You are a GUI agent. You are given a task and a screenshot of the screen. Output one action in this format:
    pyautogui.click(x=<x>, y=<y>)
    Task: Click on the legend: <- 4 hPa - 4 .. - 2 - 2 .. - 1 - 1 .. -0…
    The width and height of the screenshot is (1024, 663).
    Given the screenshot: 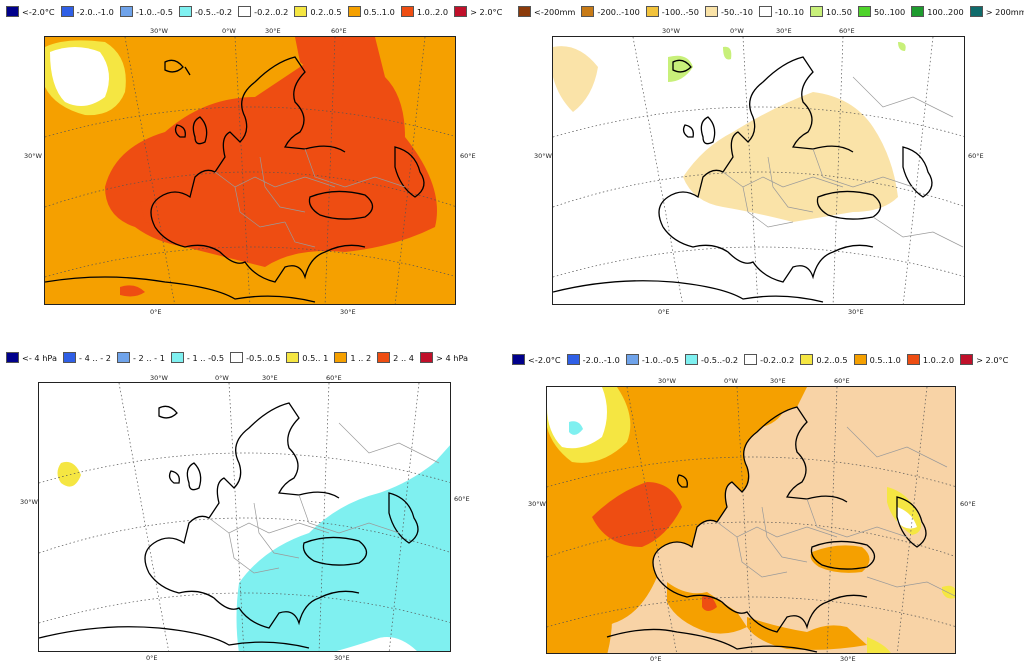 What is the action you would take?
    pyautogui.click(x=240, y=357)
    